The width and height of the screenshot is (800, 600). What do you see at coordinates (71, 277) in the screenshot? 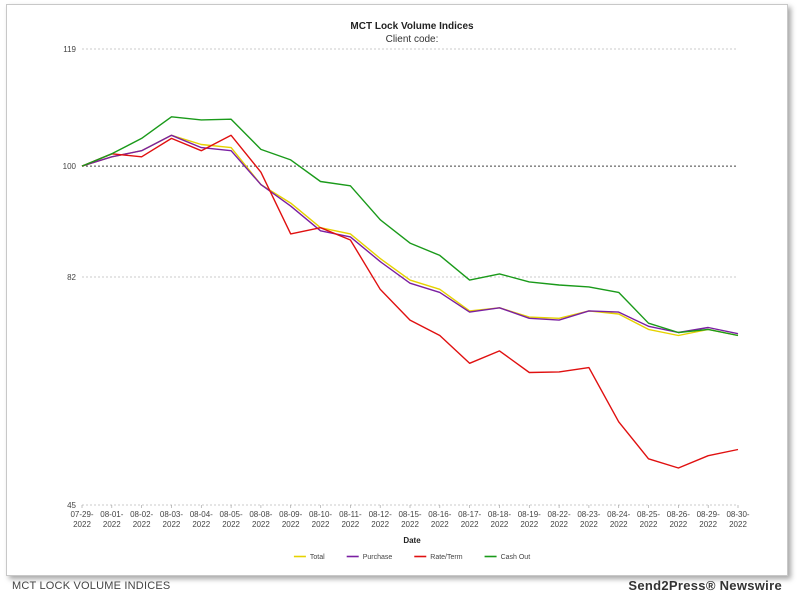
I see `y-tick-label: 82` at bounding box center [71, 277].